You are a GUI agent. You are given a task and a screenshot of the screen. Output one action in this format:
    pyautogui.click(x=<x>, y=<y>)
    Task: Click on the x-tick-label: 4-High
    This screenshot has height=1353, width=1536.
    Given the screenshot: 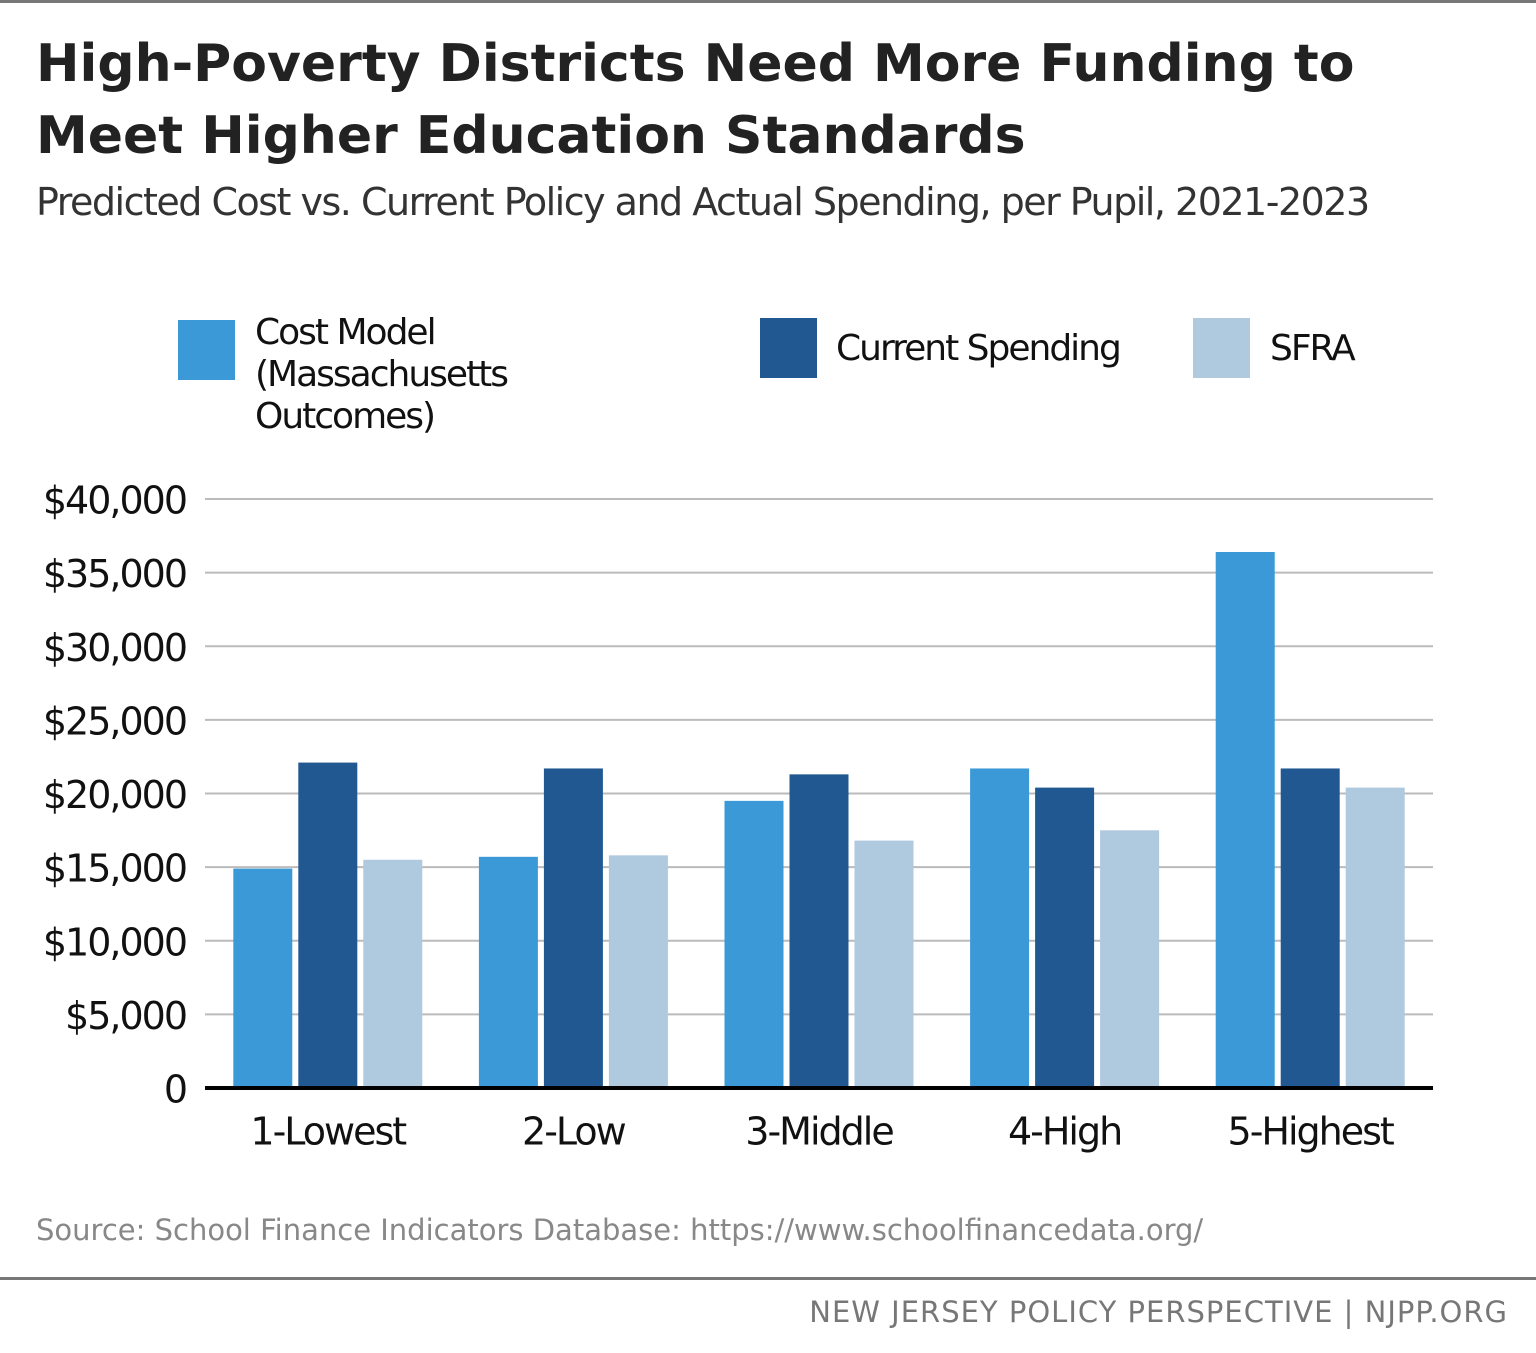 What is the action you would take?
    pyautogui.click(x=1064, y=1132)
    